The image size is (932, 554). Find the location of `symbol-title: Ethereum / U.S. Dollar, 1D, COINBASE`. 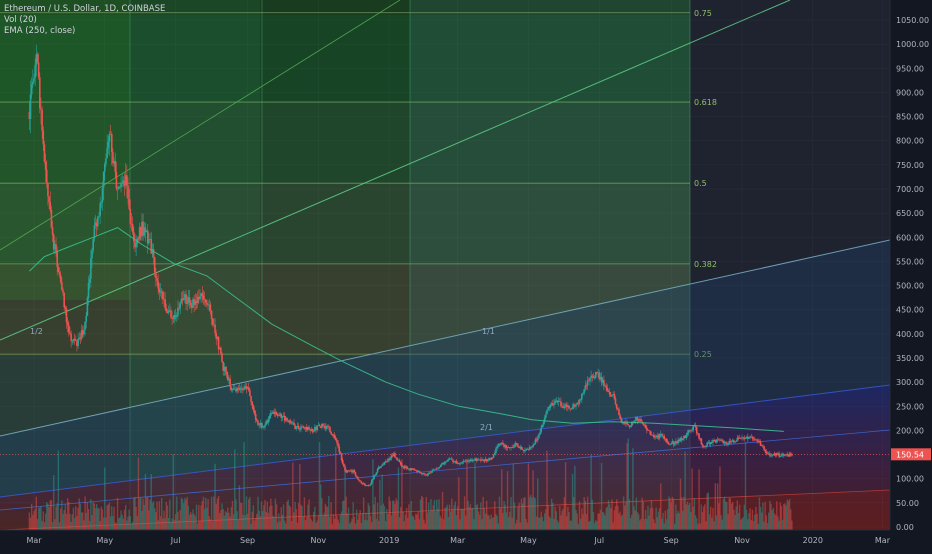

symbol-title: Ethereum / U.S. Dollar, 1D, COINBASE is located at coordinates (85, 9).